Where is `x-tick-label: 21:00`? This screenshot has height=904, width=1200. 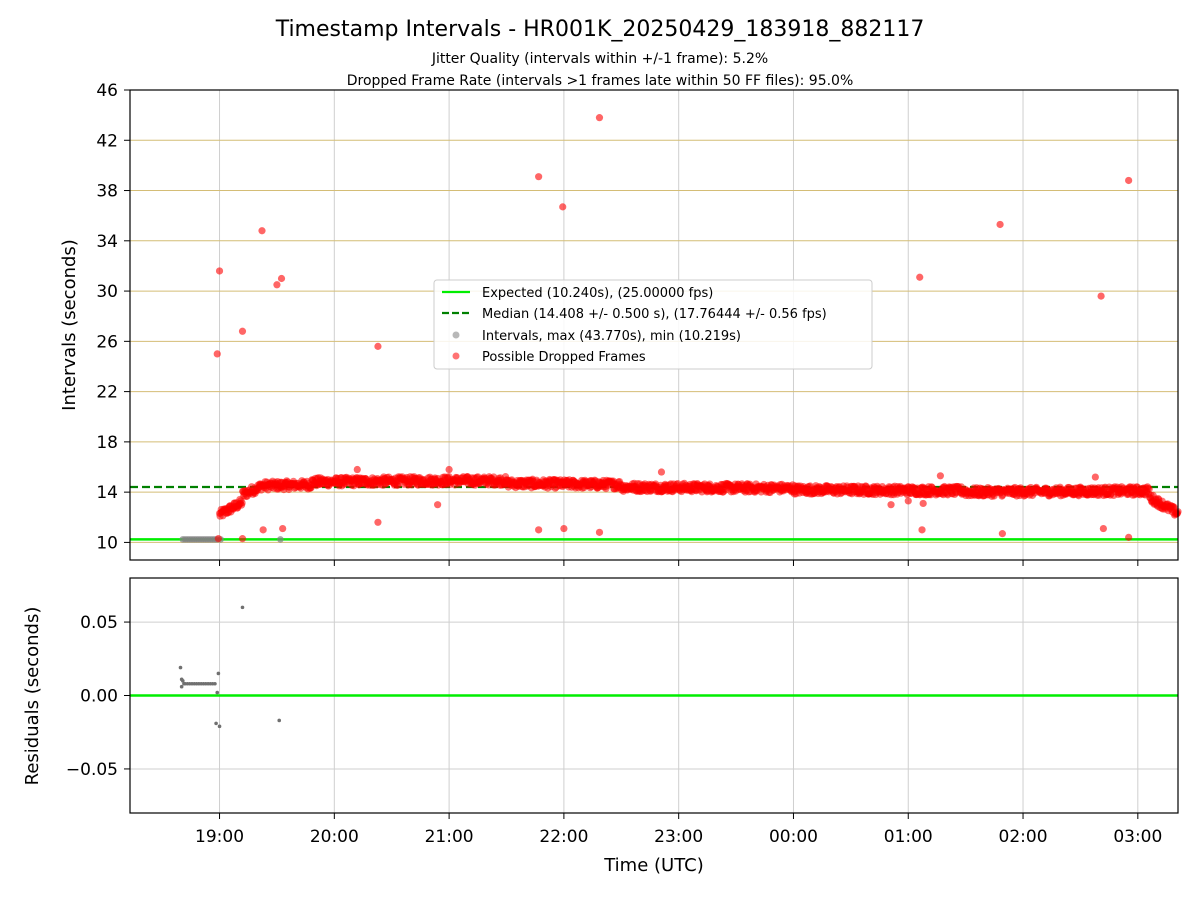
x-tick-label: 21:00 is located at coordinates (449, 837).